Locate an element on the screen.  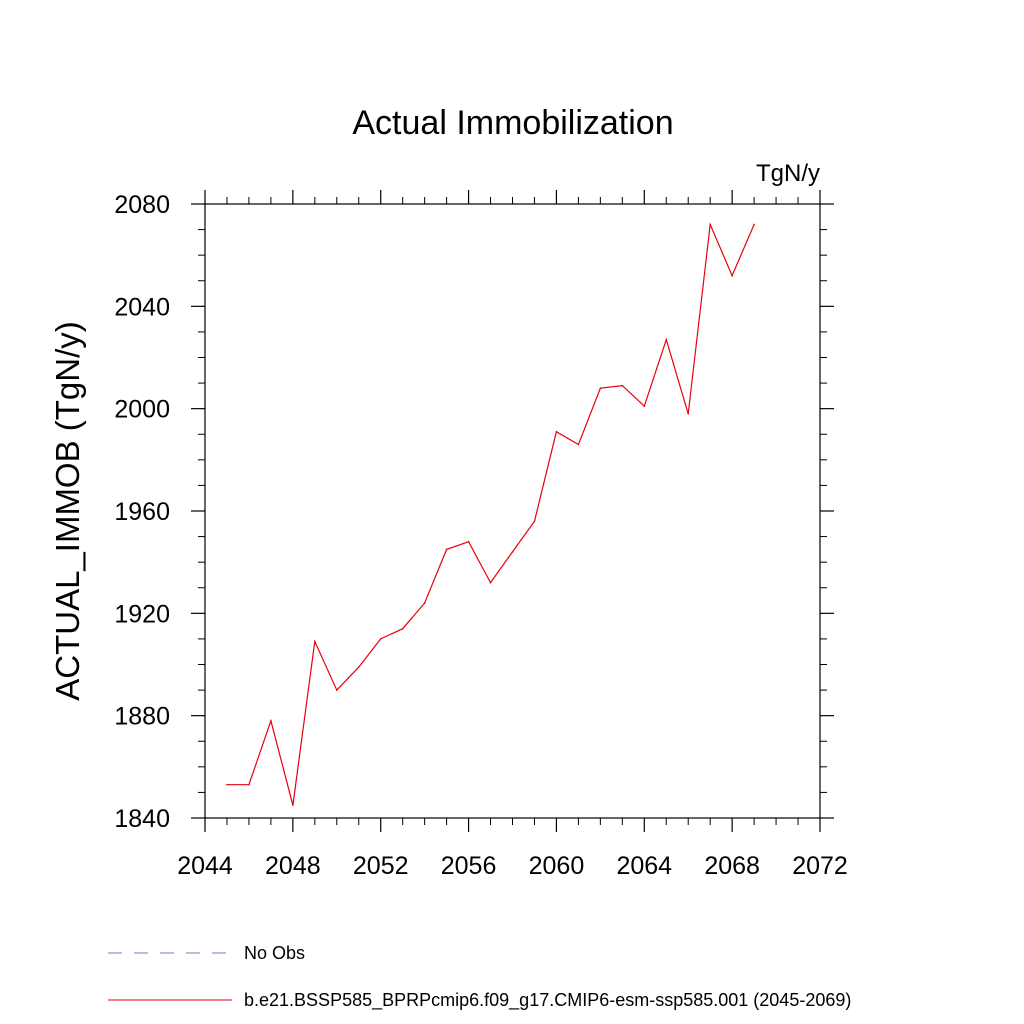
x-tick-label: 2068 is located at coordinates (732, 866).